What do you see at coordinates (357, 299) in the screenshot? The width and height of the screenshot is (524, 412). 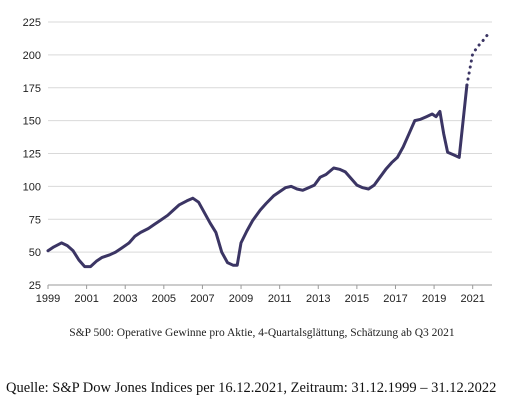 I see `x-tick-2015: 2015` at bounding box center [357, 299].